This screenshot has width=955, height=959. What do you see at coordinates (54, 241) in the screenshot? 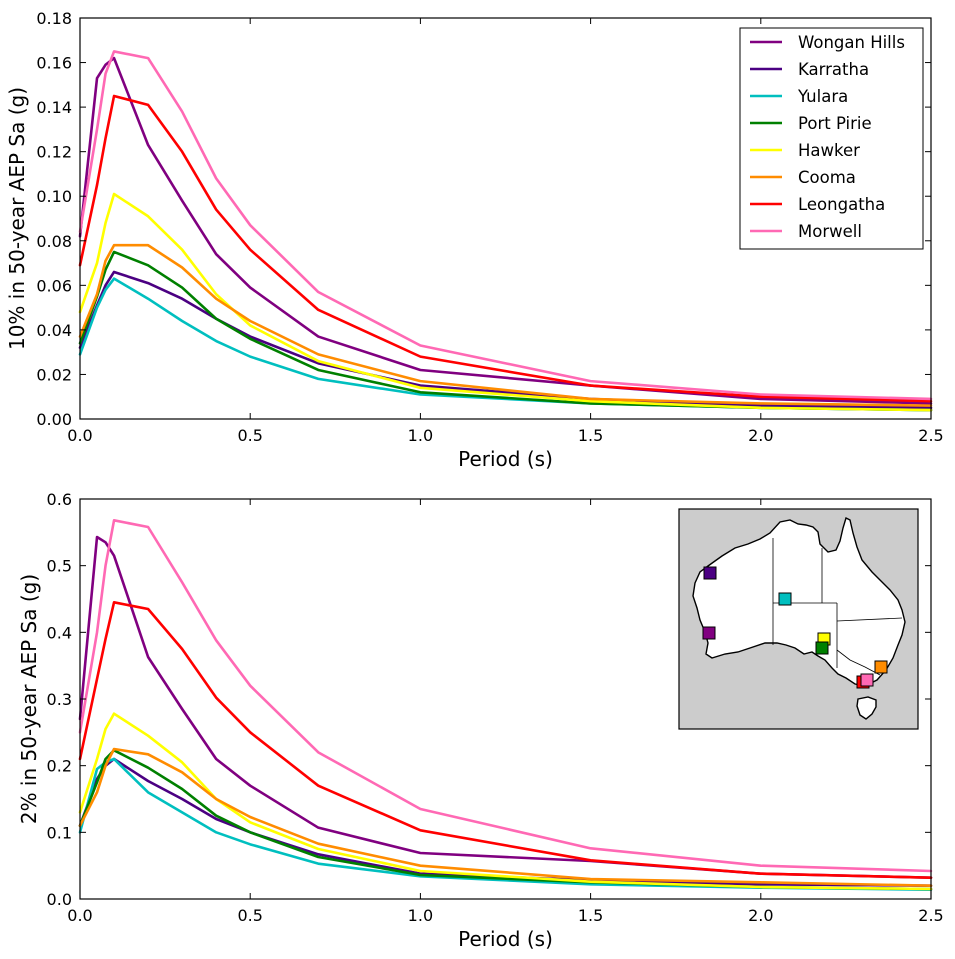
I see `y-tick-label: 0.08` at bounding box center [54, 241].